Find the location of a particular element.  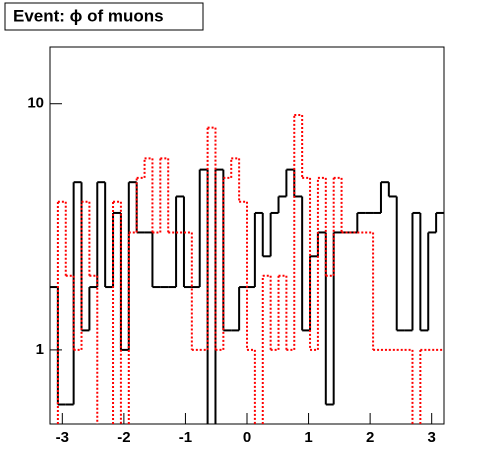

x-tick-label: 1 is located at coordinates (308, 437).